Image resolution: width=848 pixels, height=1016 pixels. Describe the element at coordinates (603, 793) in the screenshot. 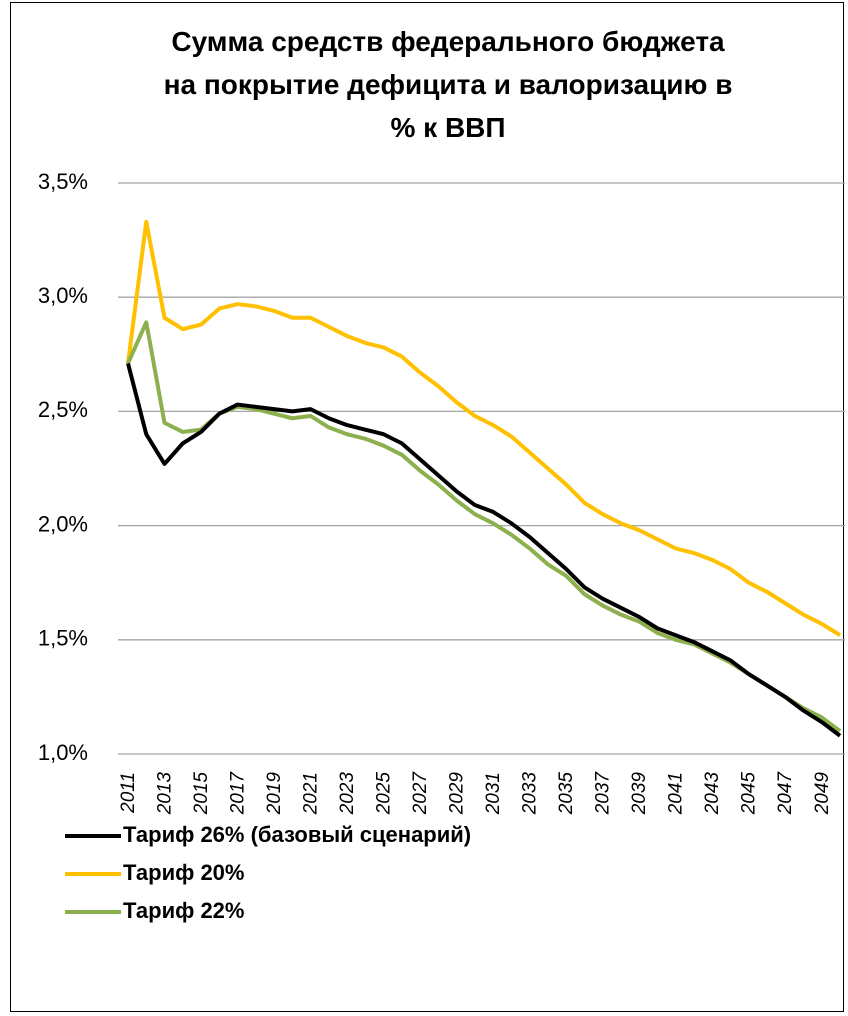

I see `x-tick-label: 2037` at that location.